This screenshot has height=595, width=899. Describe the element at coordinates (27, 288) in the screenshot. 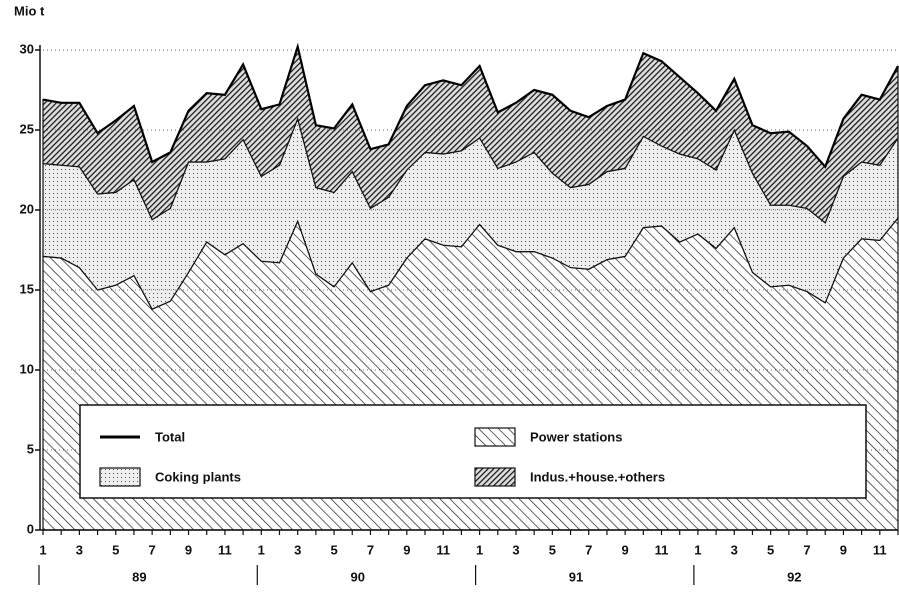

I see `y-tick-label: 15` at that location.